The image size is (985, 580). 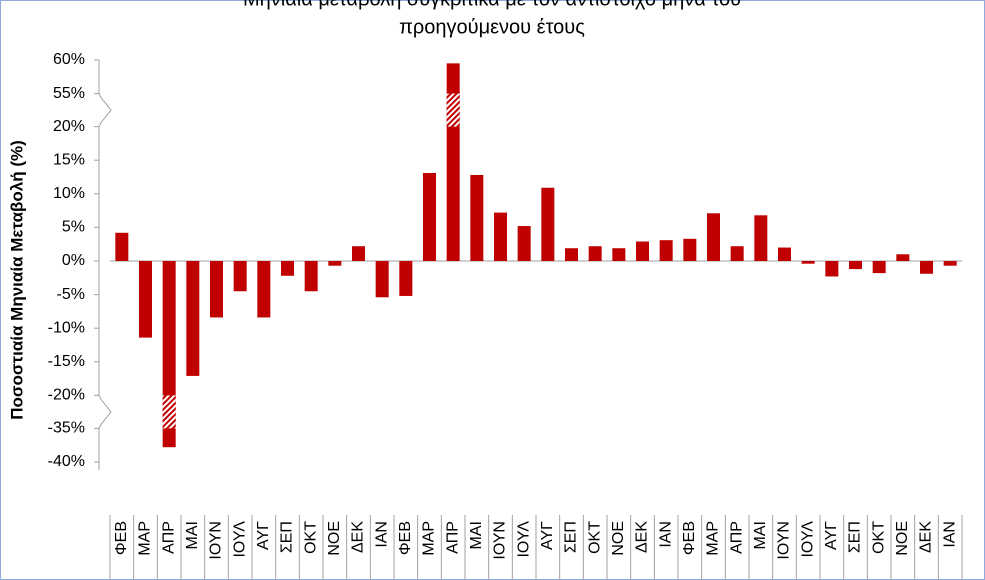 What do you see at coordinates (69, 126) in the screenshot?
I see `y-tick-label: 20%` at bounding box center [69, 126].